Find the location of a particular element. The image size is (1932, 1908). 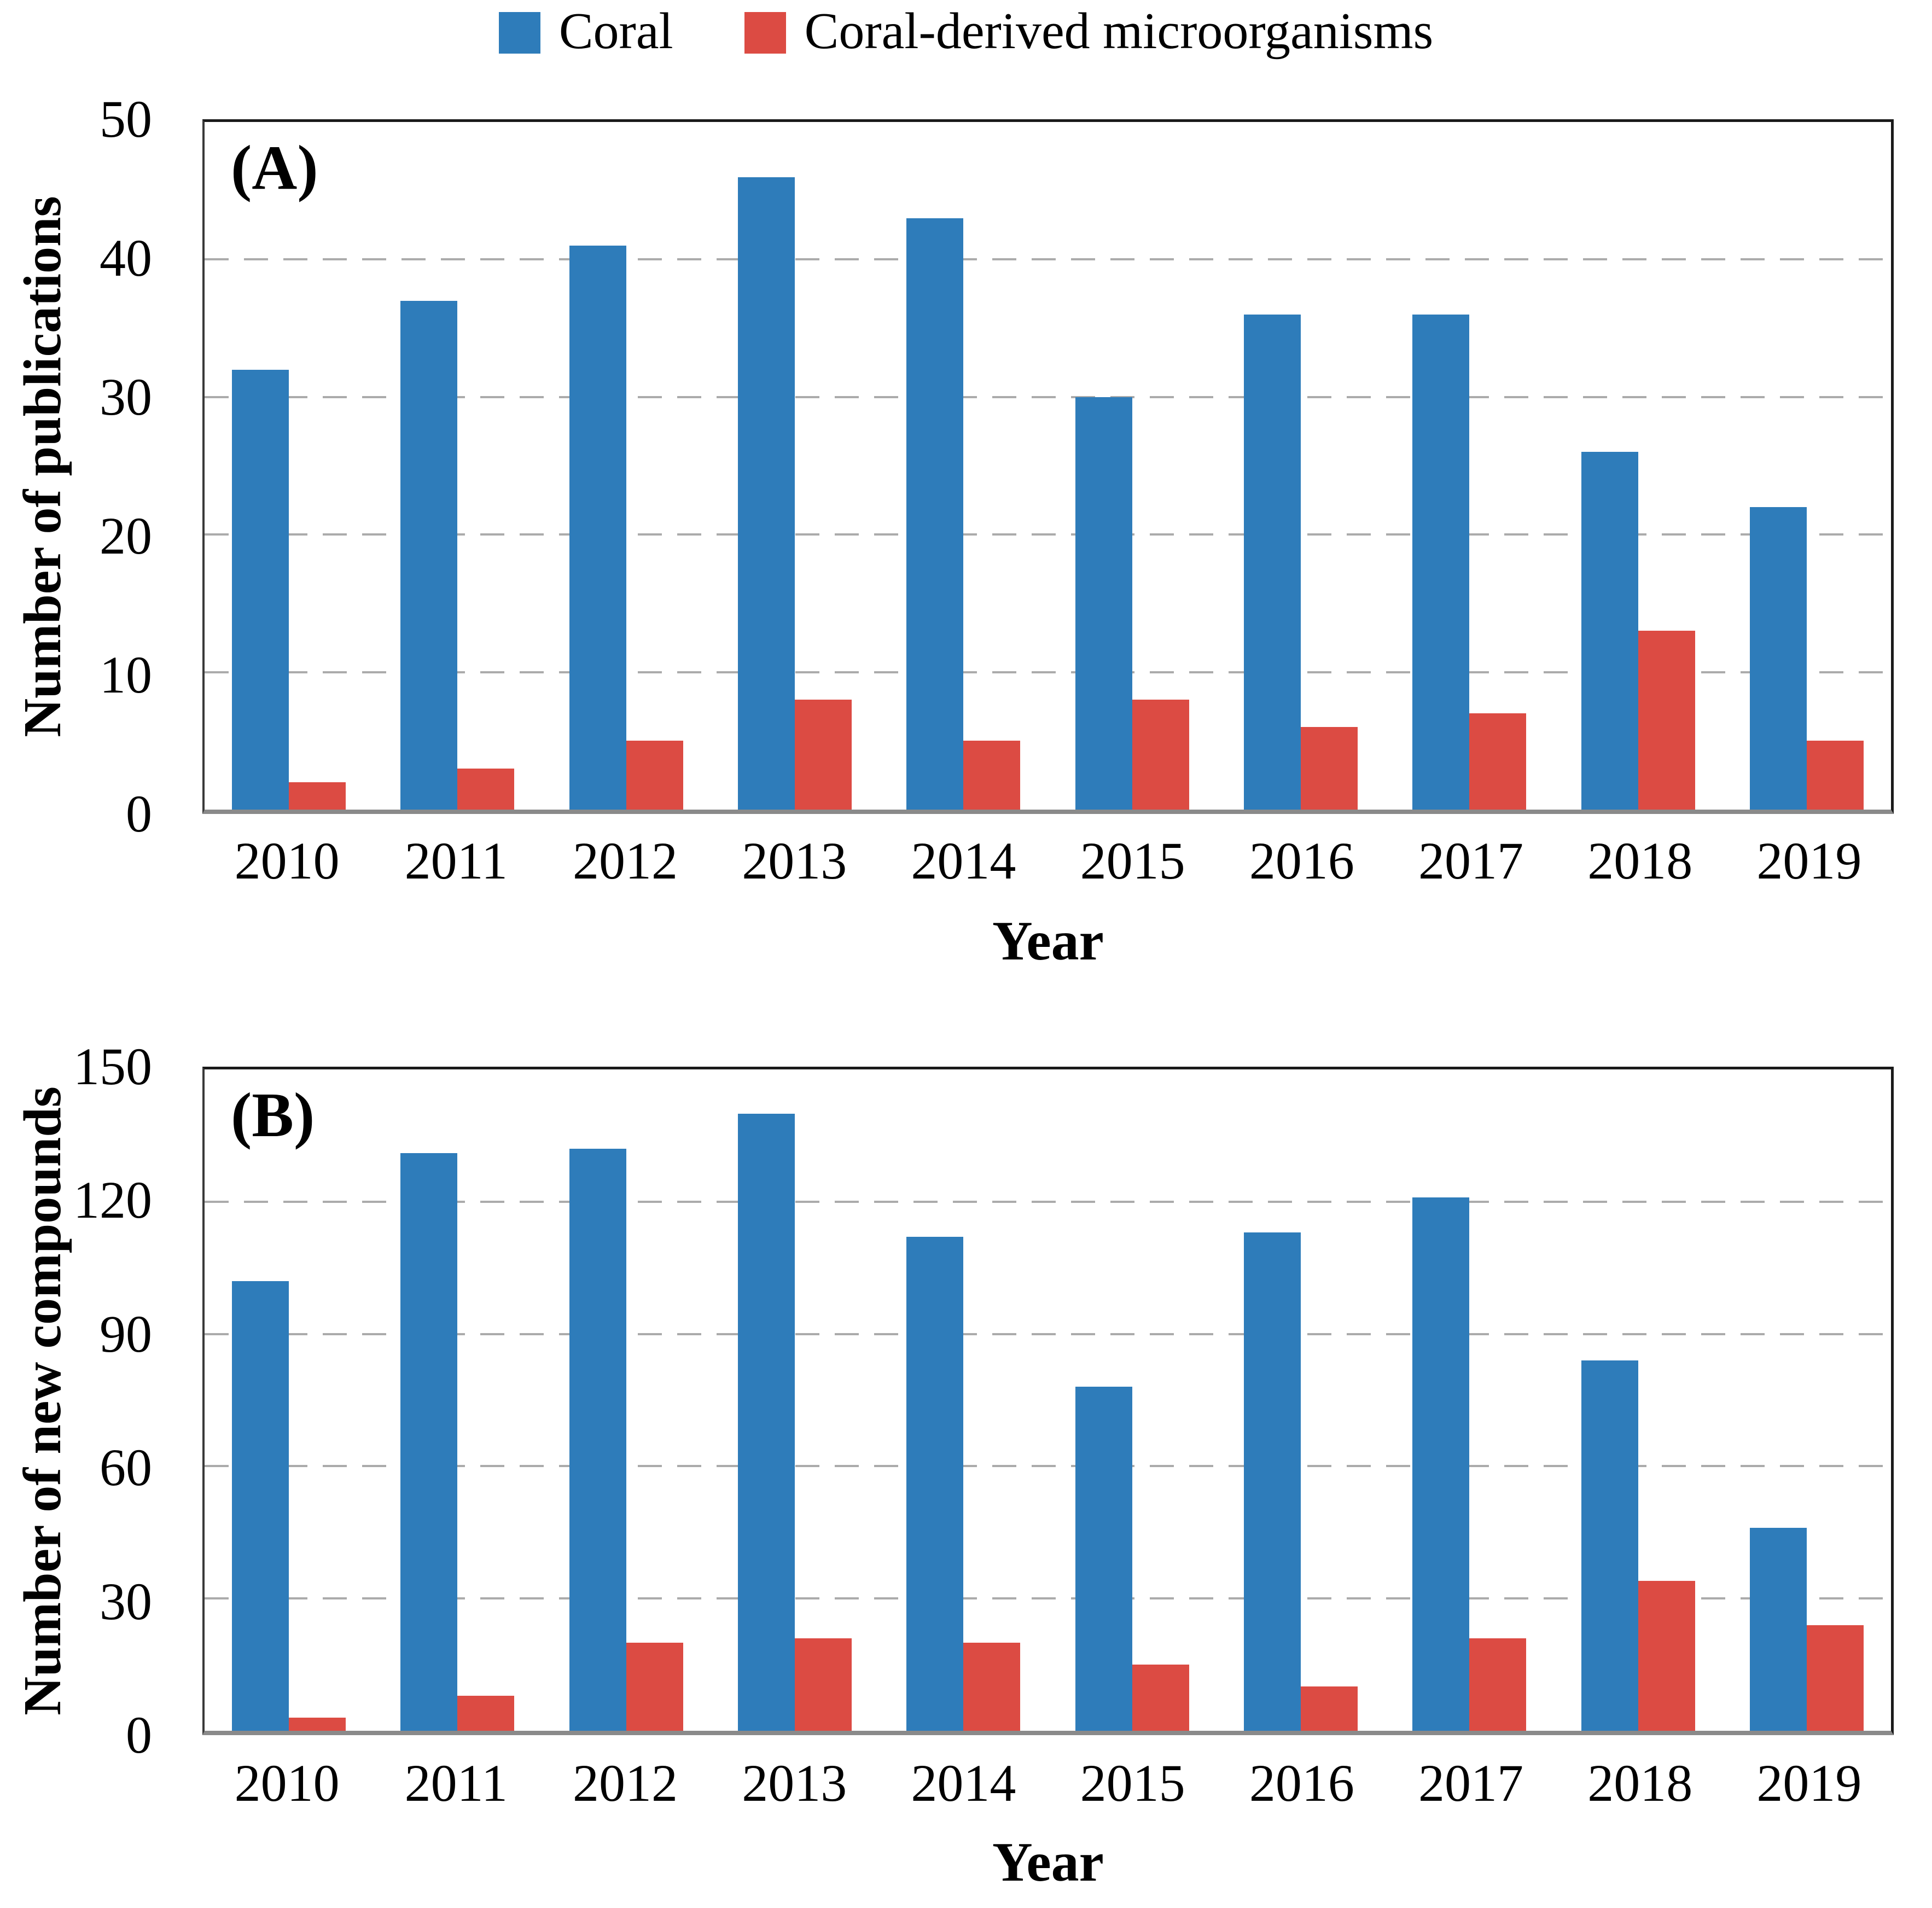

y-tick-label-40: 40 is located at coordinates (126, 258).